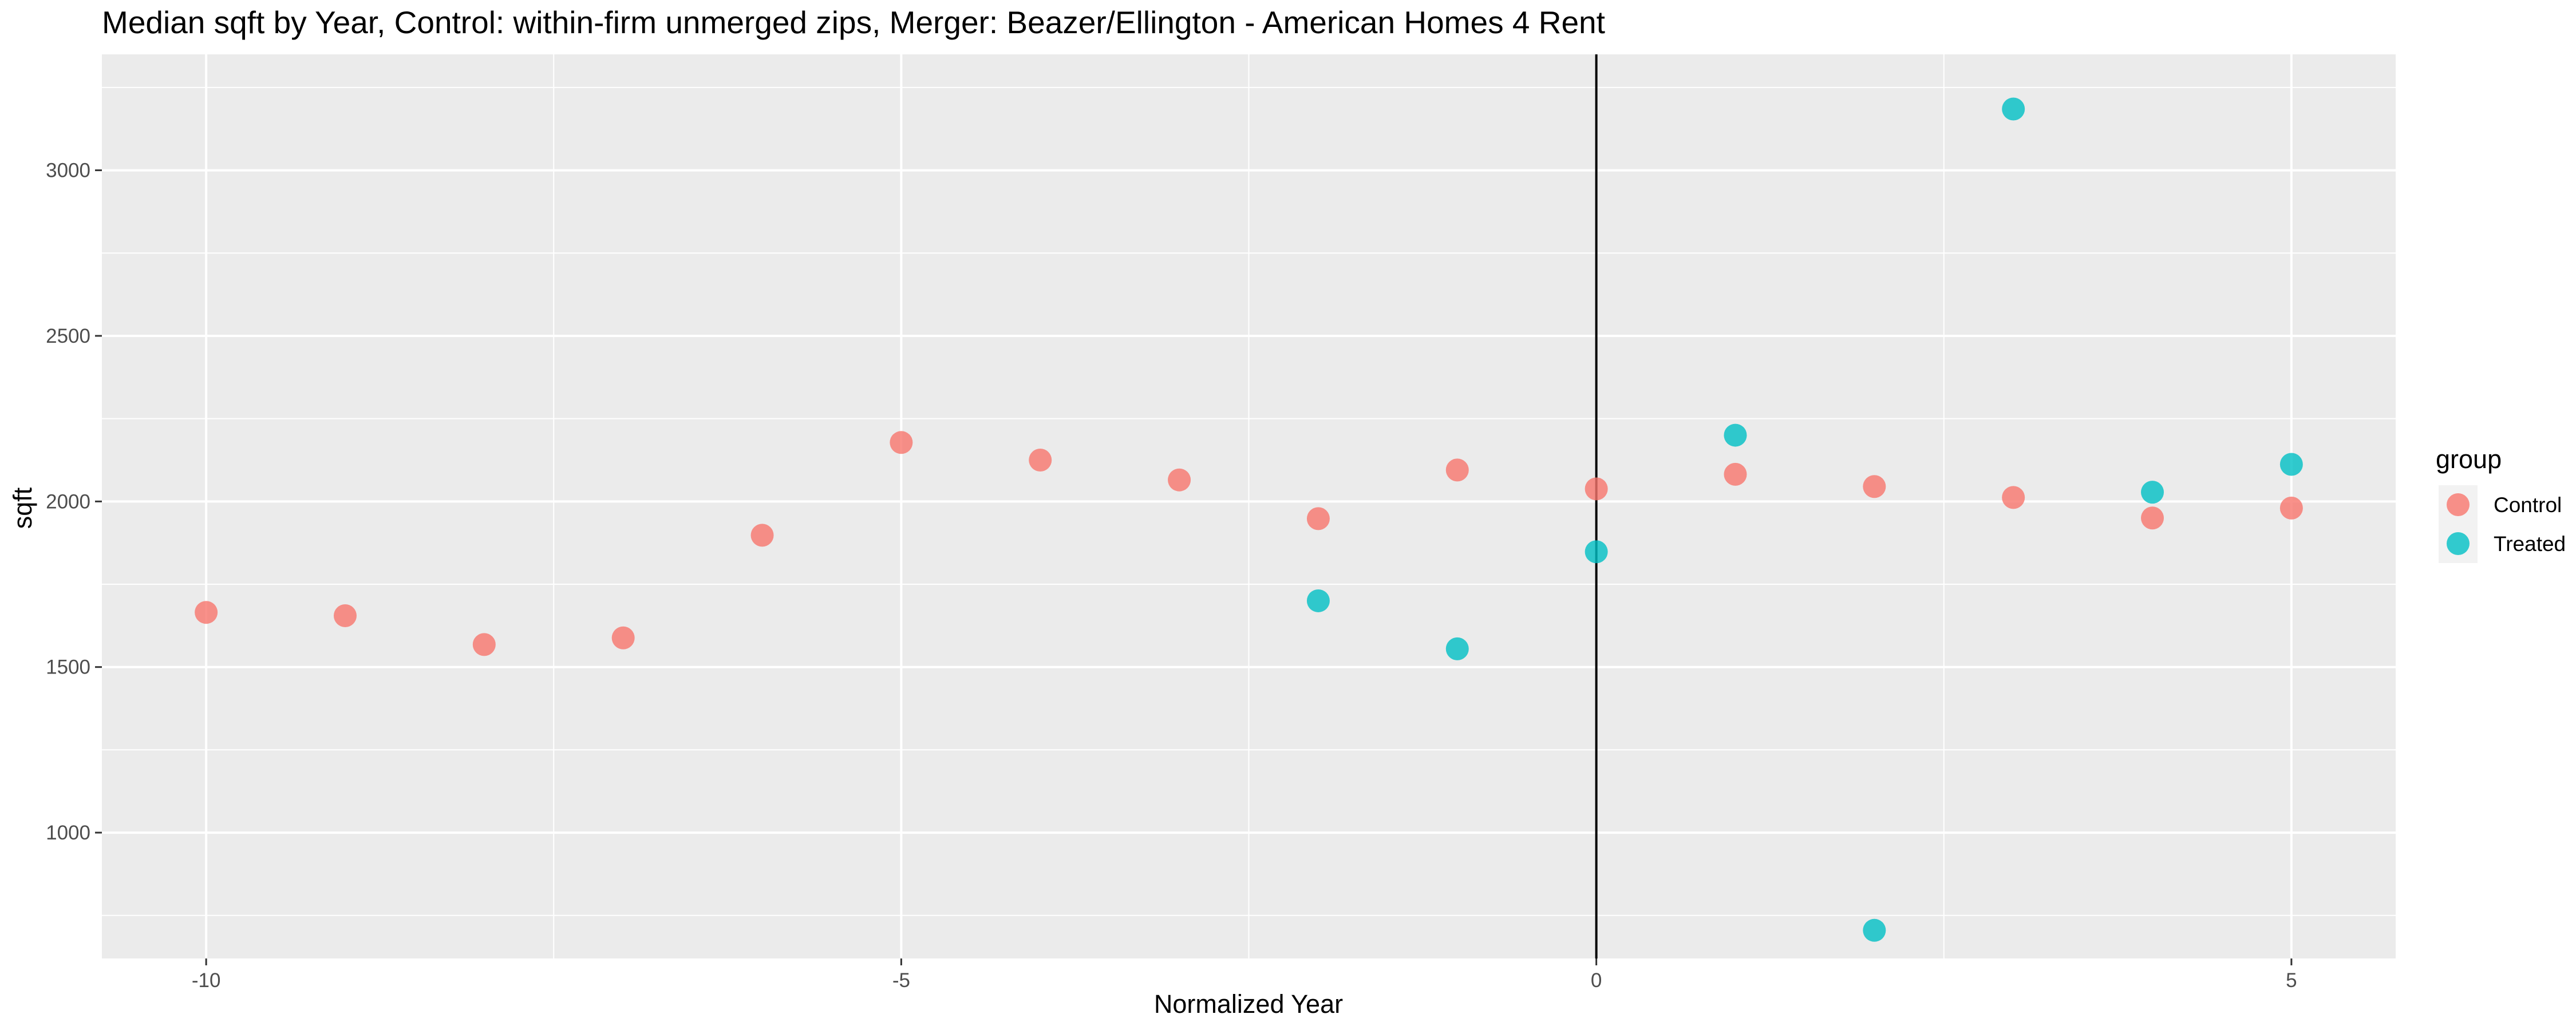 Image resolution: width=2576 pixels, height=1030 pixels. I want to click on y-tick-label: 3000, so click(68, 171).